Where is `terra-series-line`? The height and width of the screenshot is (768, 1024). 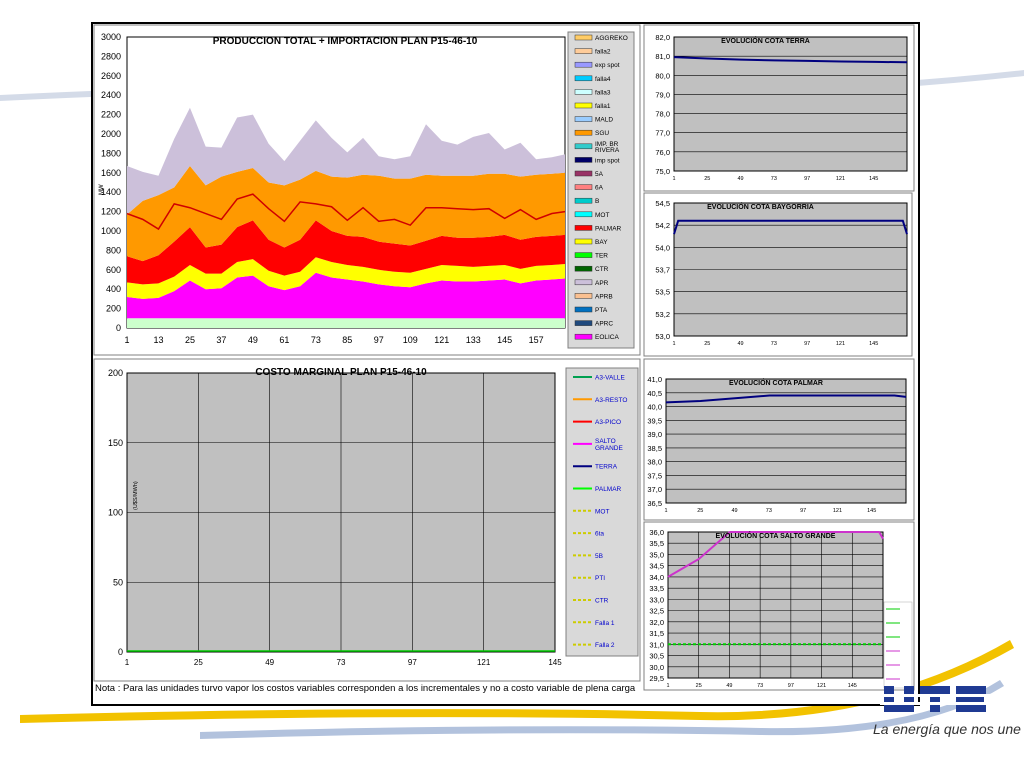
terra-series-line is located at coordinates (790, 60).